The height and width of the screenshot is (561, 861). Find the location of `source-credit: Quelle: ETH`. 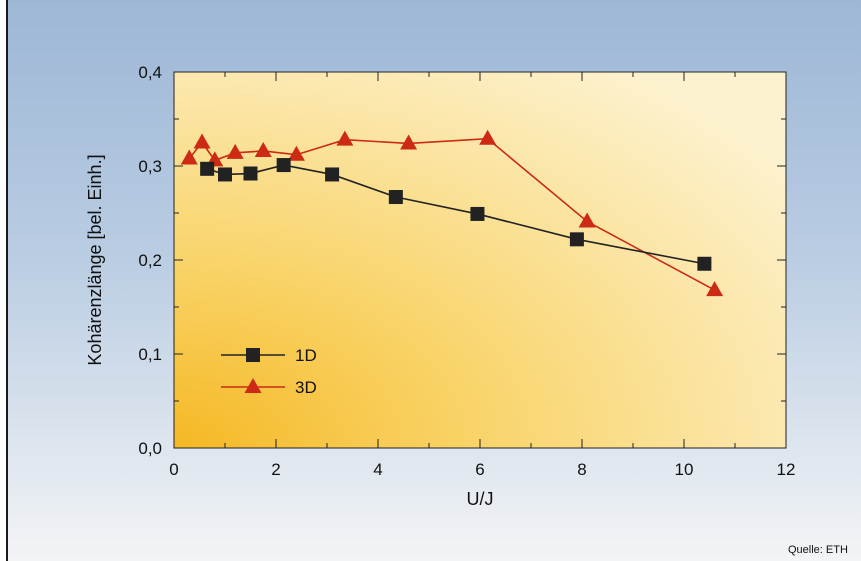

source-credit: Quelle: ETH is located at coordinates (818, 550).